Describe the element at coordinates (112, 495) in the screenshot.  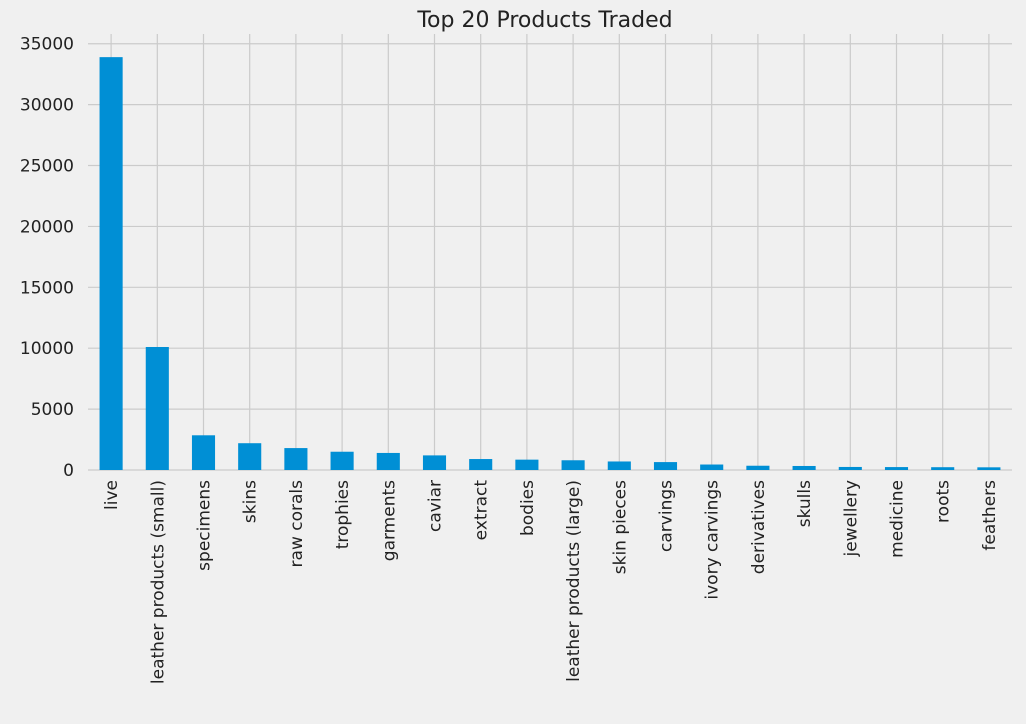
I see `x-tick-label: live` at that location.